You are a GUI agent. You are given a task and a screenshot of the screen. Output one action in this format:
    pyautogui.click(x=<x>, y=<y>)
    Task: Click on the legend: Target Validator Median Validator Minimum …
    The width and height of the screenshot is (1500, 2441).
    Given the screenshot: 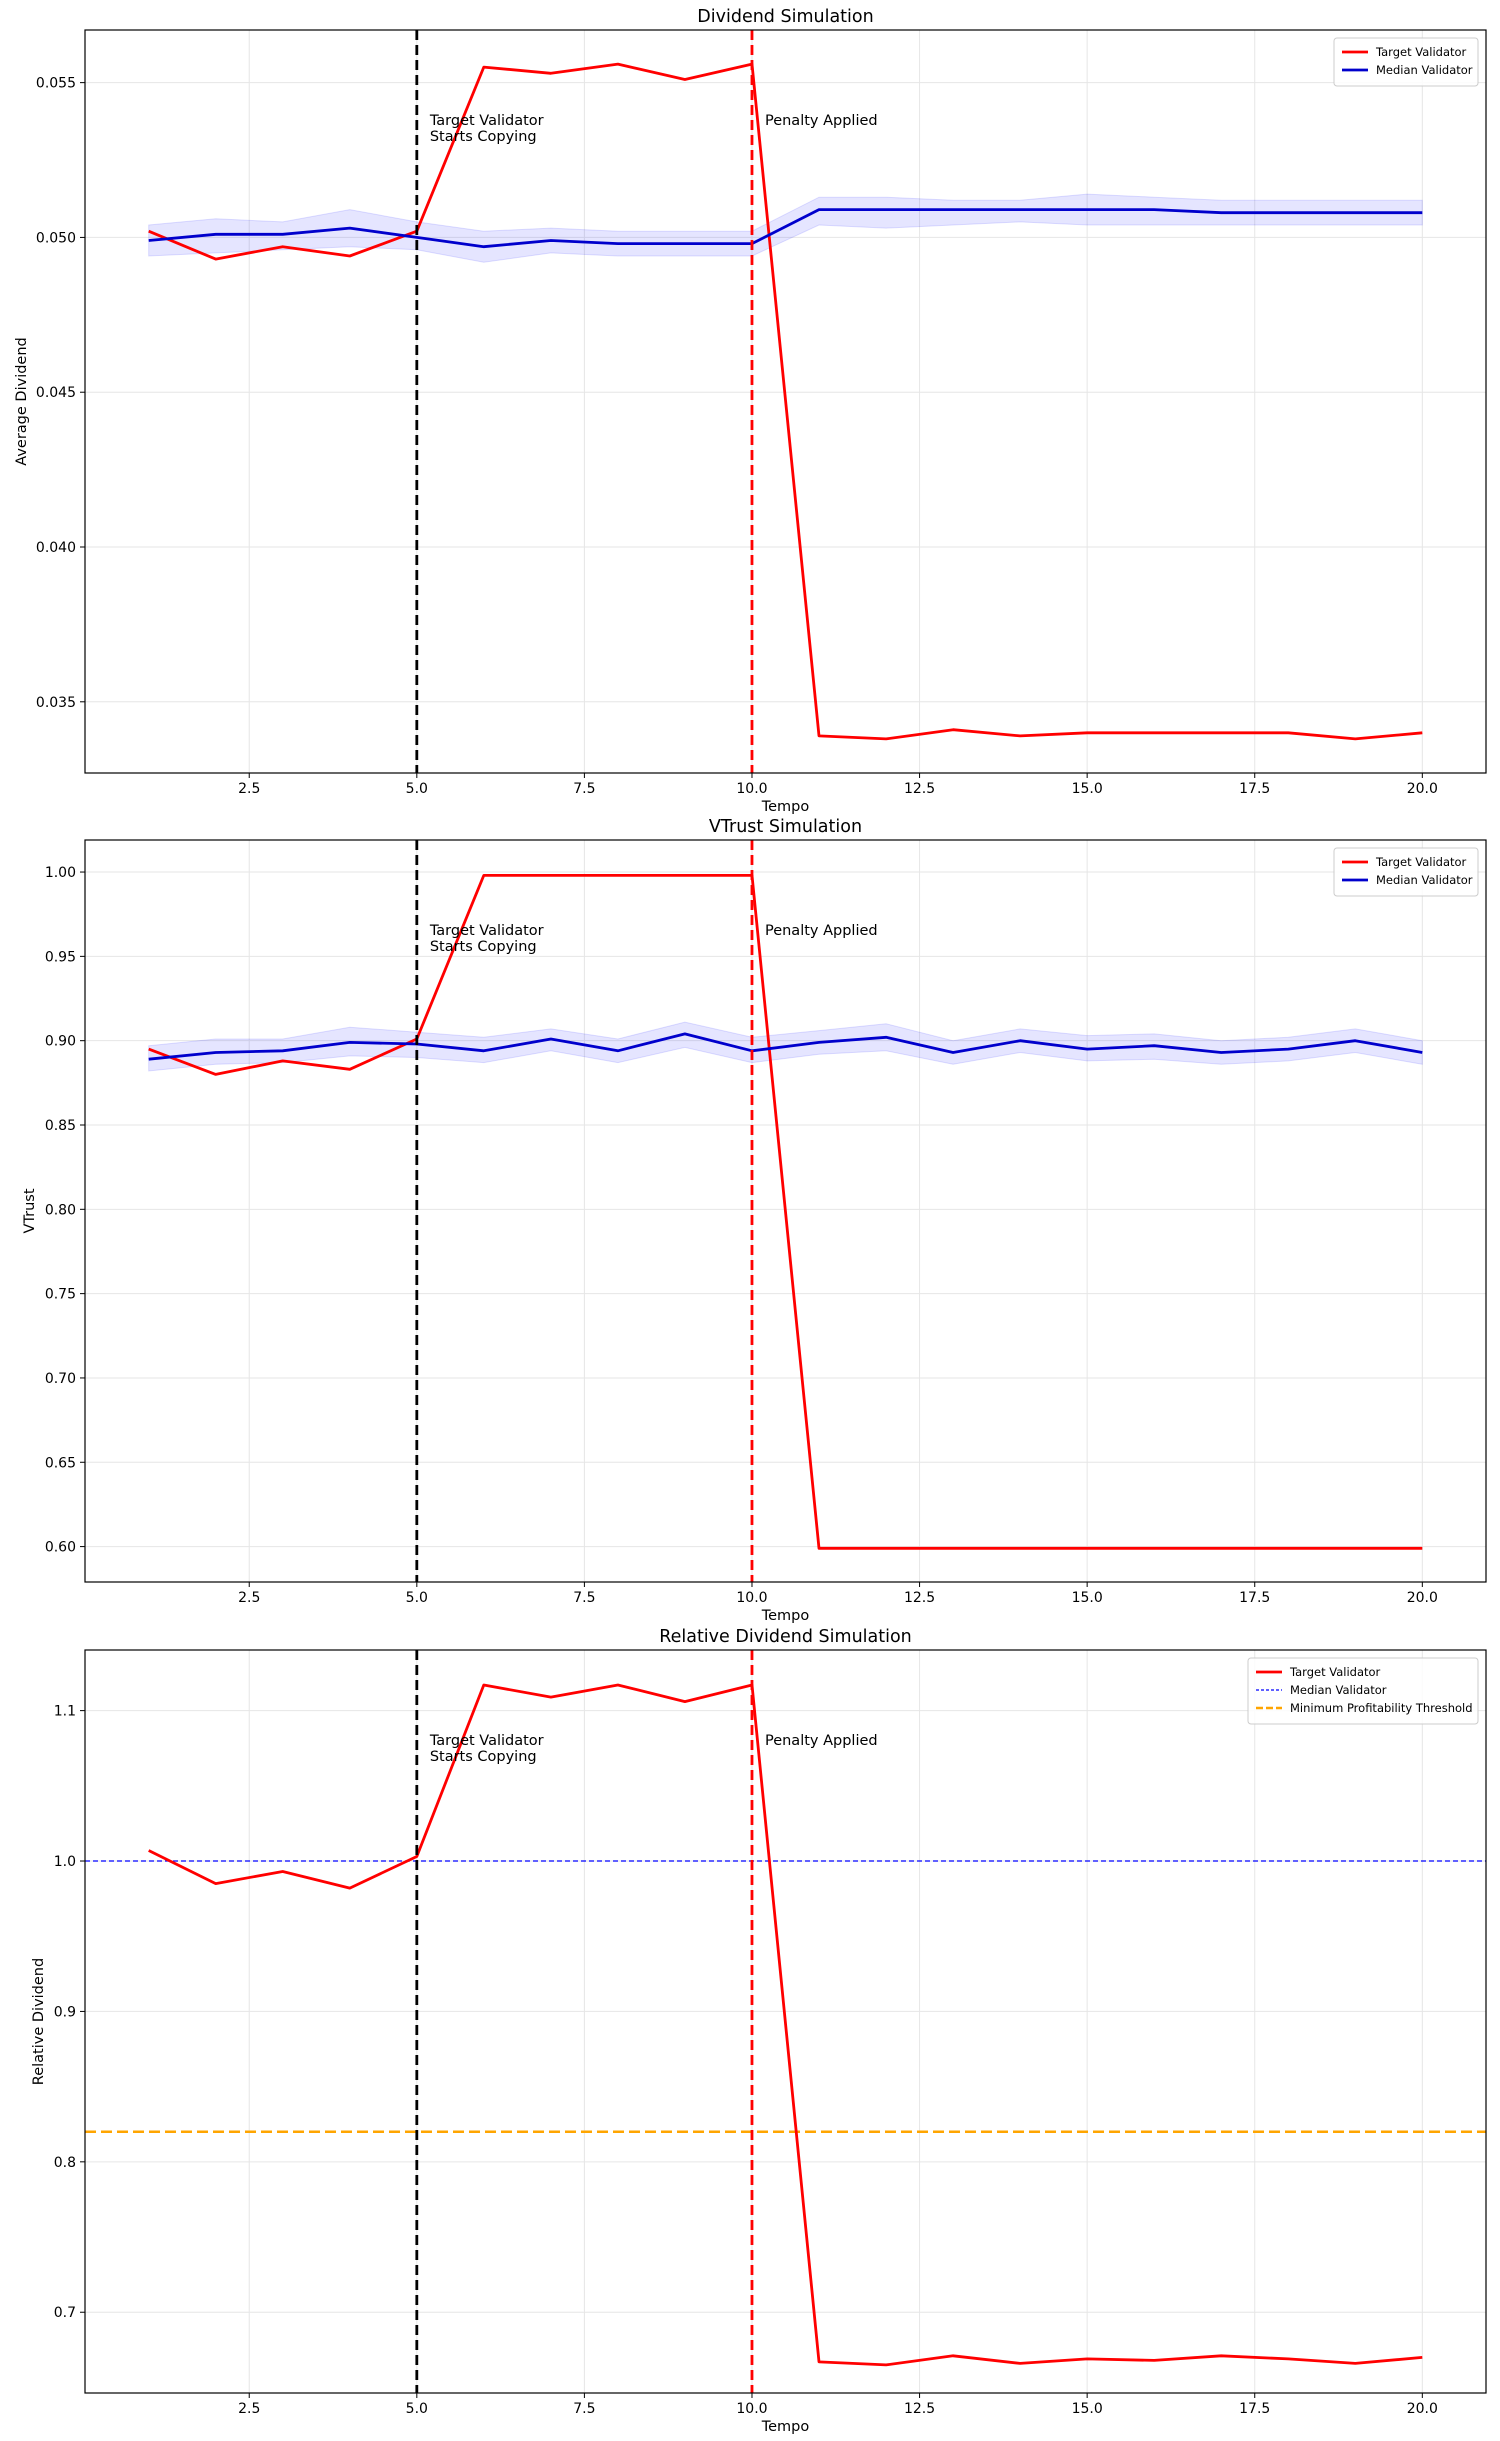 What is the action you would take?
    pyautogui.click(x=1363, y=1691)
    